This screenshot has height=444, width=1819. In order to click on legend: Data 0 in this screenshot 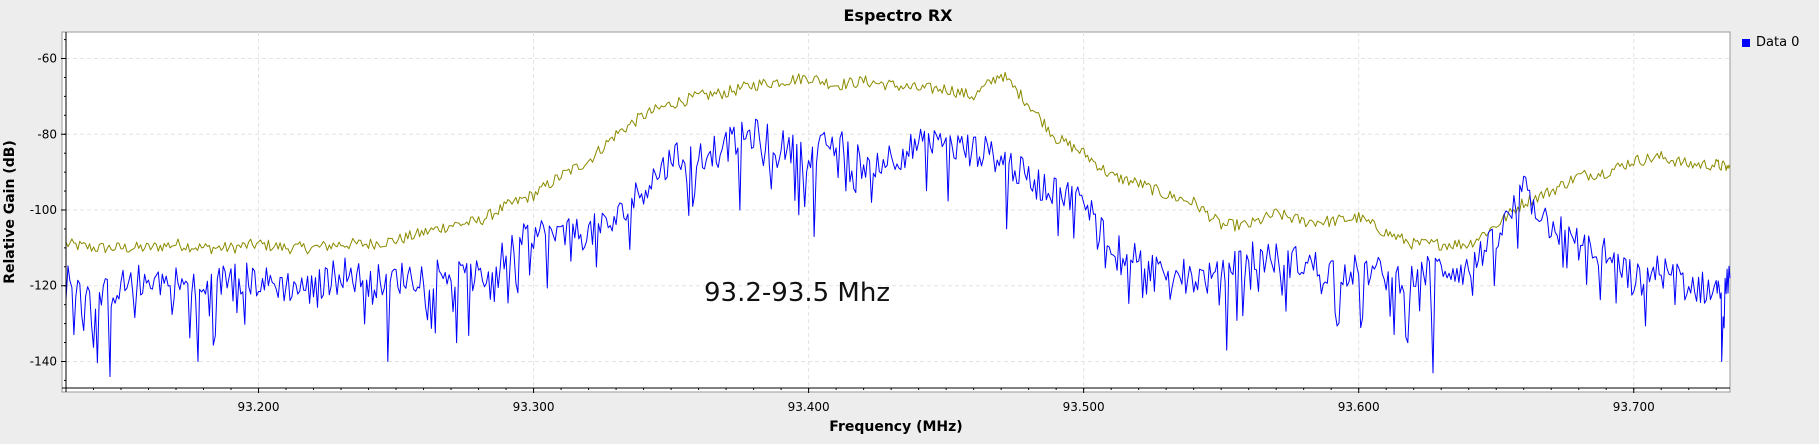, I will do `click(1770, 42)`.